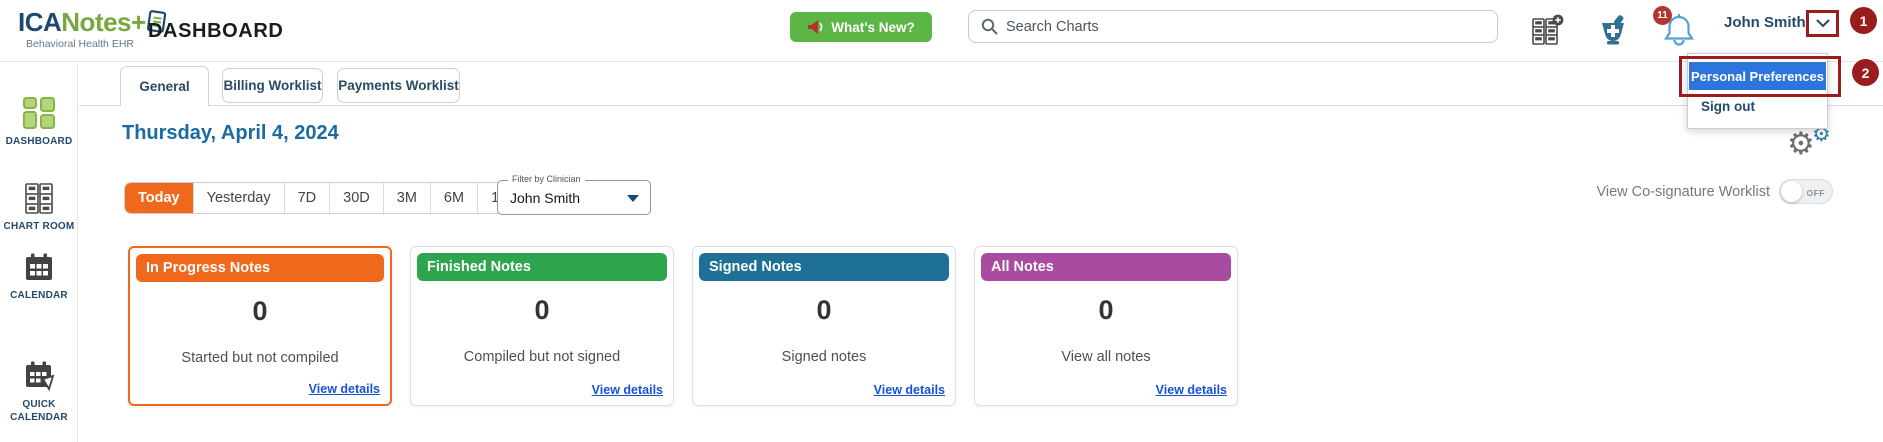 The height and width of the screenshot is (442, 1883). What do you see at coordinates (1801, 143) in the screenshot?
I see `settings-gear-icon: ⚙` at bounding box center [1801, 143].